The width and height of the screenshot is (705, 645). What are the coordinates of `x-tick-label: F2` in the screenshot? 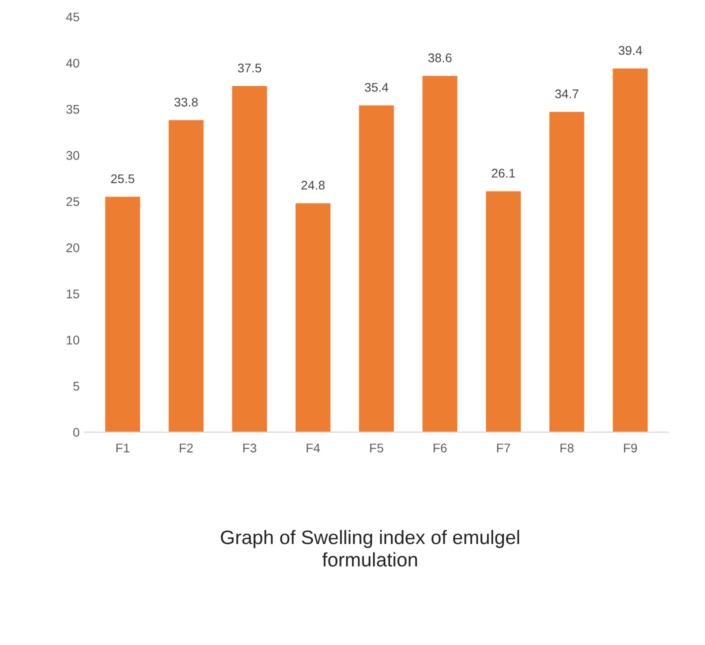 It's located at (186, 448).